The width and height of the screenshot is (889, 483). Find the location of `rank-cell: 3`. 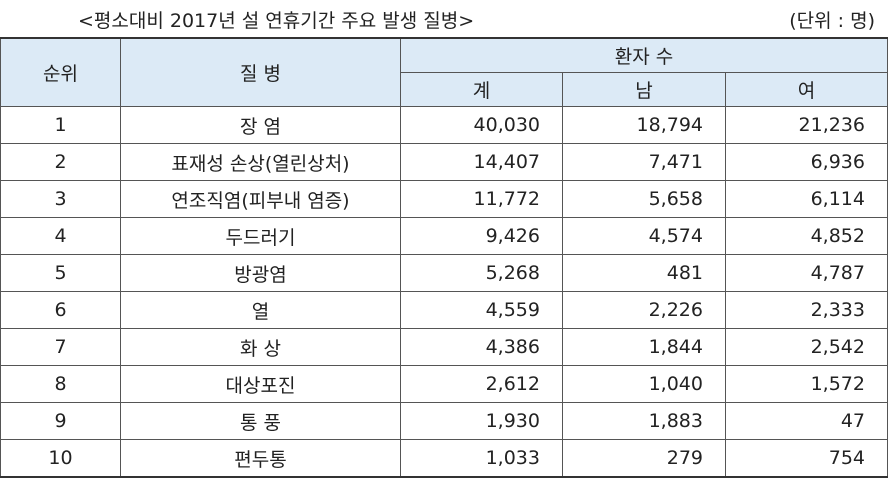

rank-cell: 3 is located at coordinates (60, 199).